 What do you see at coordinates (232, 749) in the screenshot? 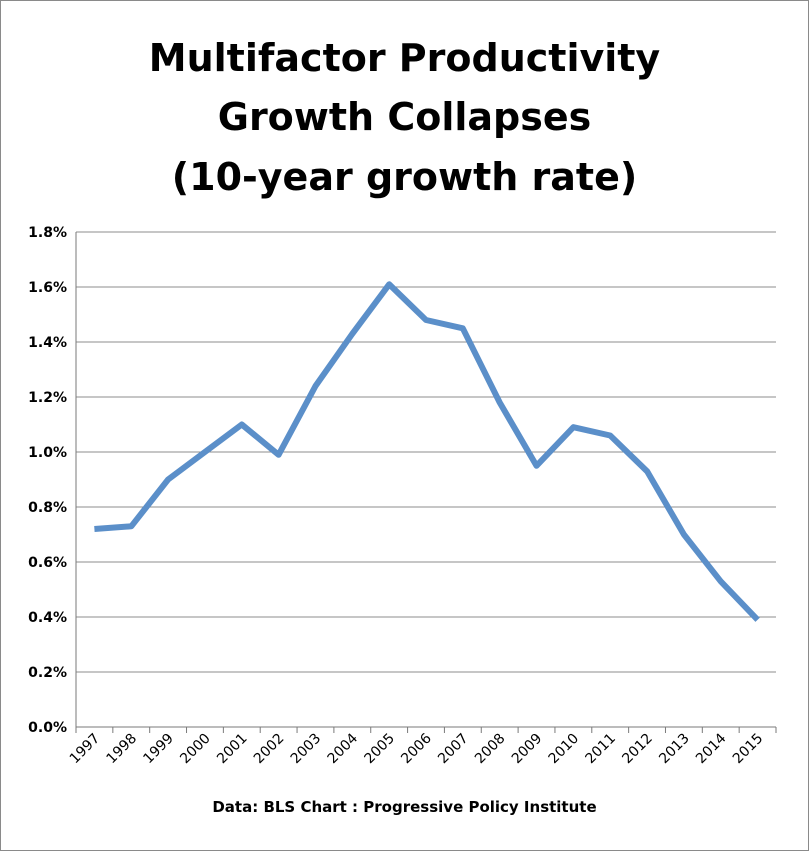
I see `x-tick-label: 2001` at bounding box center [232, 749].